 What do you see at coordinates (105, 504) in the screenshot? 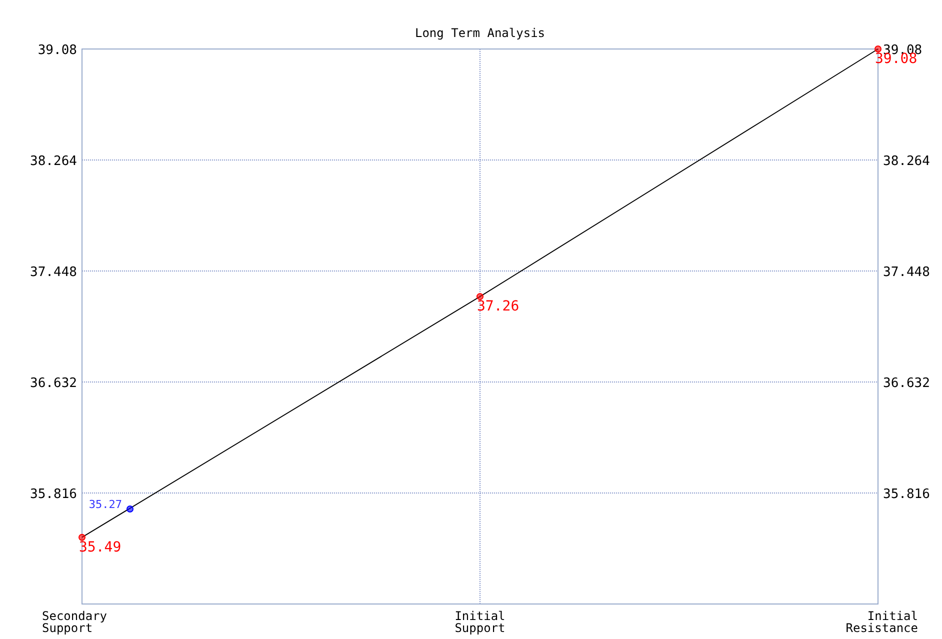
I see `annotation: 35.27` at bounding box center [105, 504].